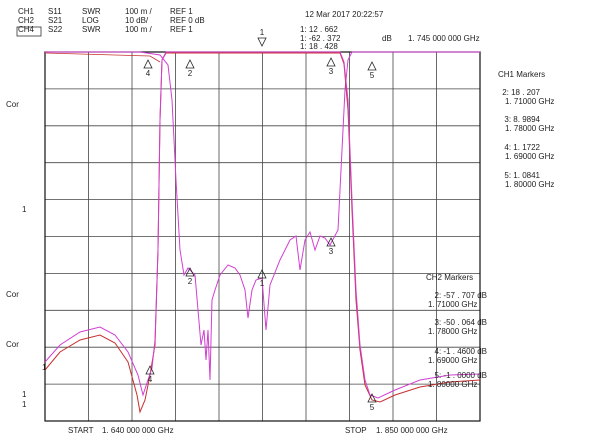 This screenshot has height=443, width=600. Describe the element at coordinates (521, 92) in the screenshot. I see `marker-value: 2: 18 . 207` at that location.